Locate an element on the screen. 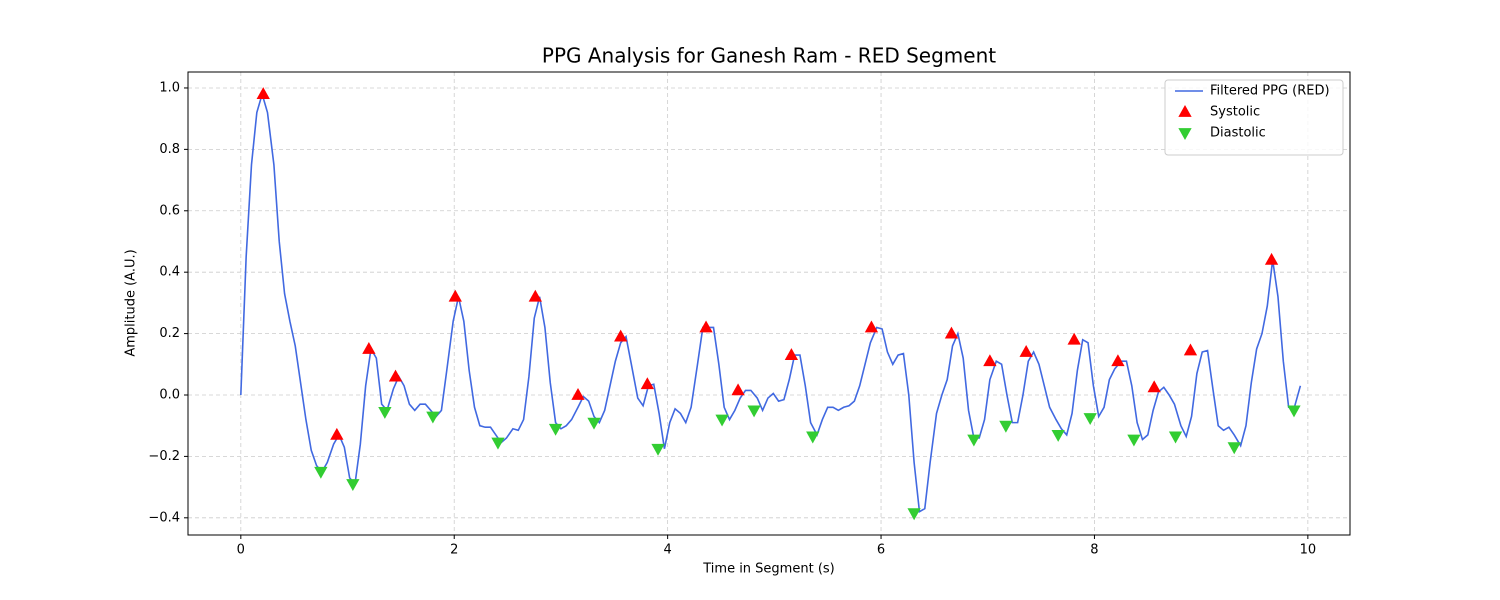 The height and width of the screenshot is (600, 1500). y-tick-label: 1.0 is located at coordinates (169, 87).